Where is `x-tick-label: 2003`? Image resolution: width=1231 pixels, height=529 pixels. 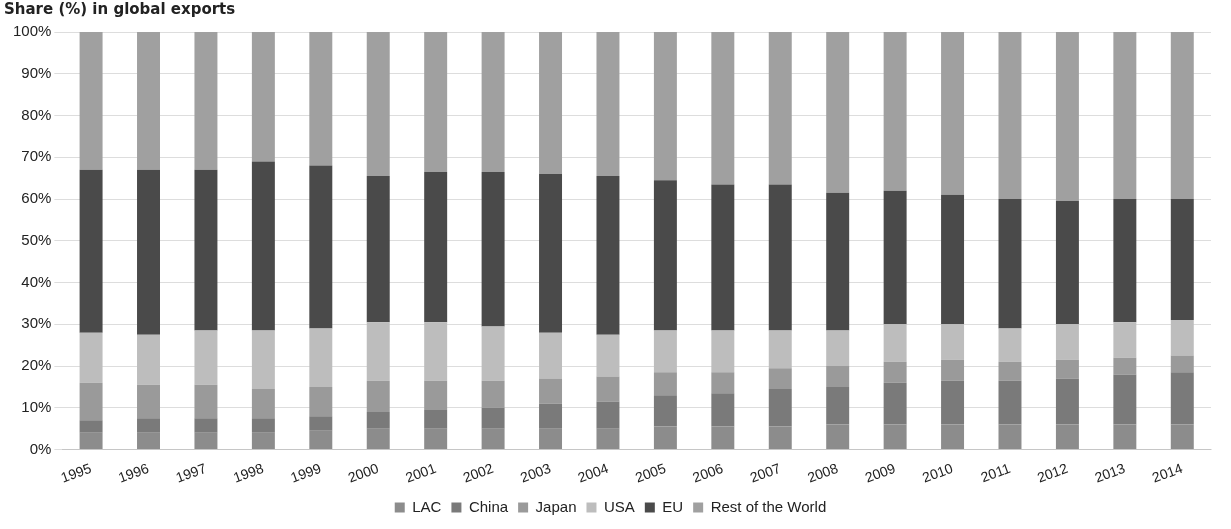 x-tick-label: 2003 is located at coordinates (536, 472).